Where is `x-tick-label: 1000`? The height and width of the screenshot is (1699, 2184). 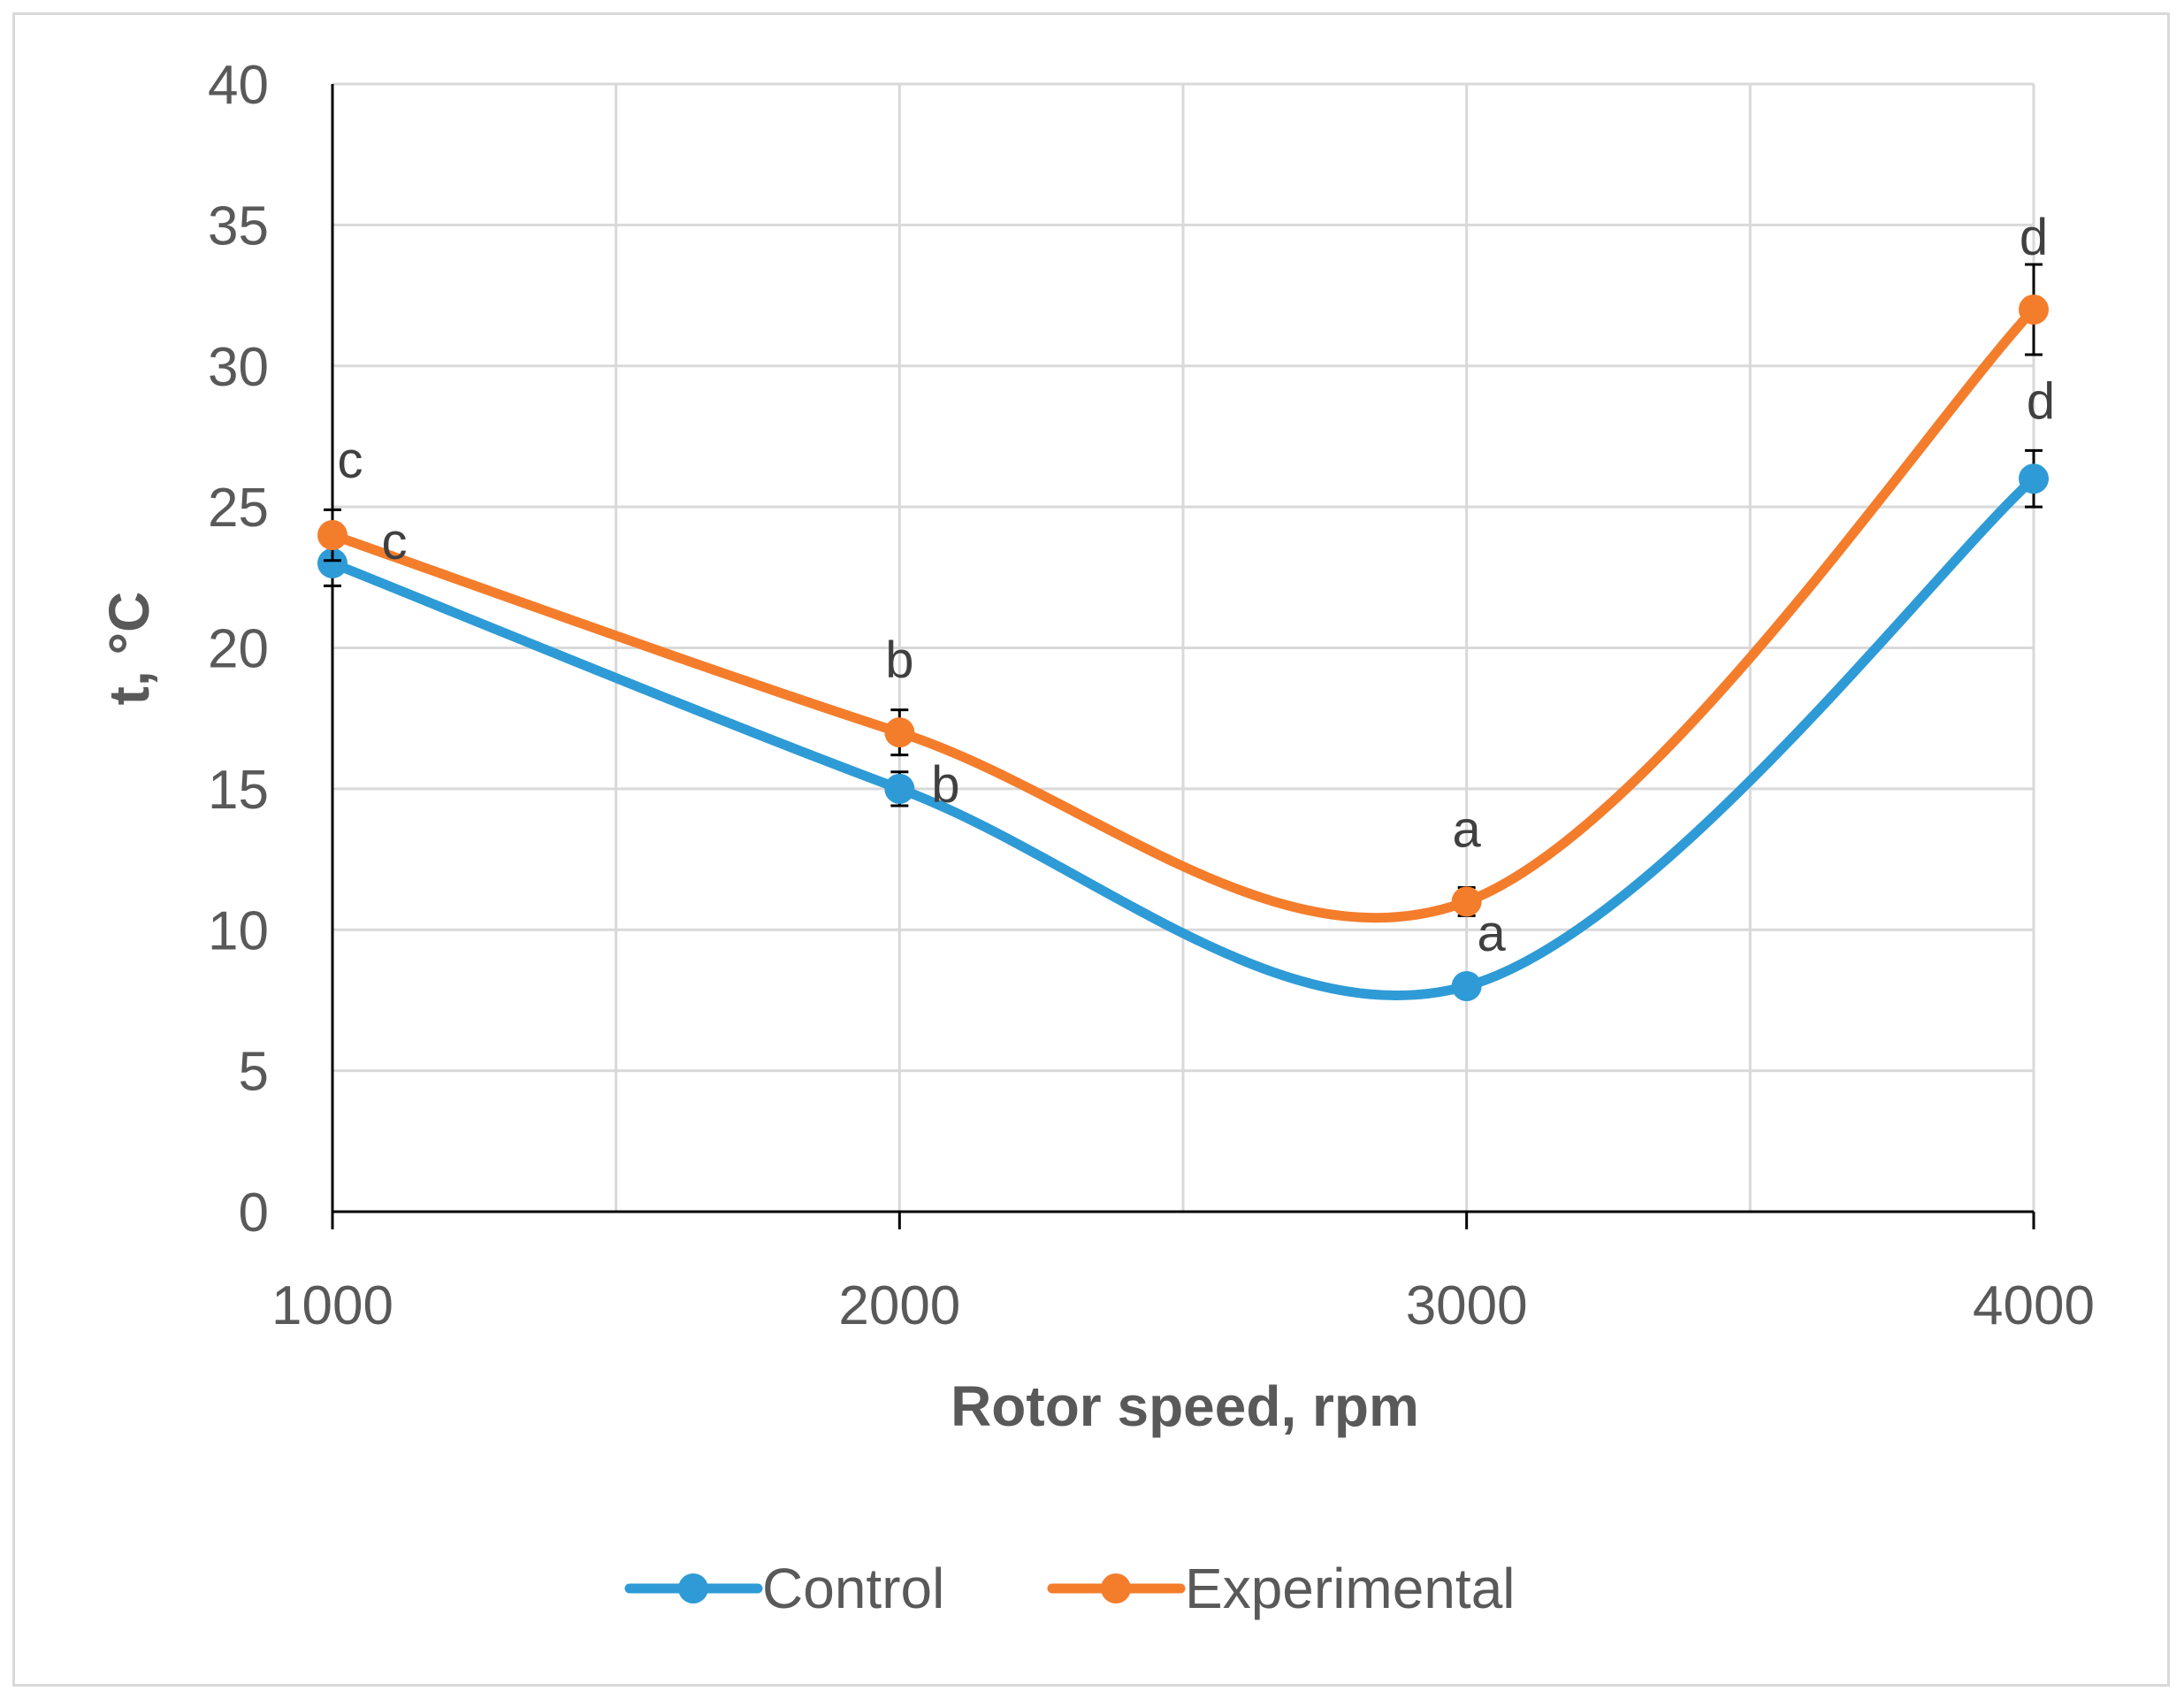
x-tick-label: 1000 is located at coordinates (332, 1306).